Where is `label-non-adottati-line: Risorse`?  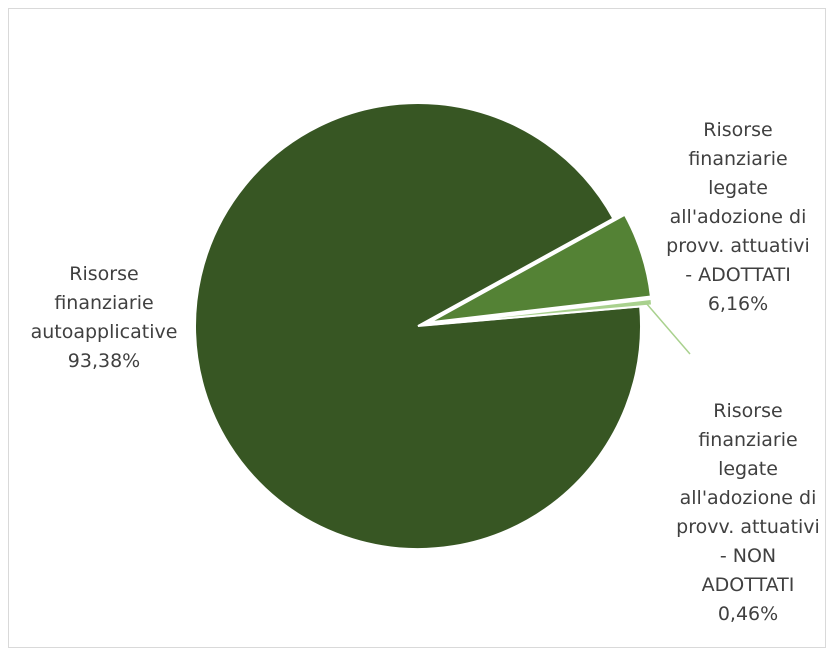 label-non-adottati-line: Risorse is located at coordinates (748, 411).